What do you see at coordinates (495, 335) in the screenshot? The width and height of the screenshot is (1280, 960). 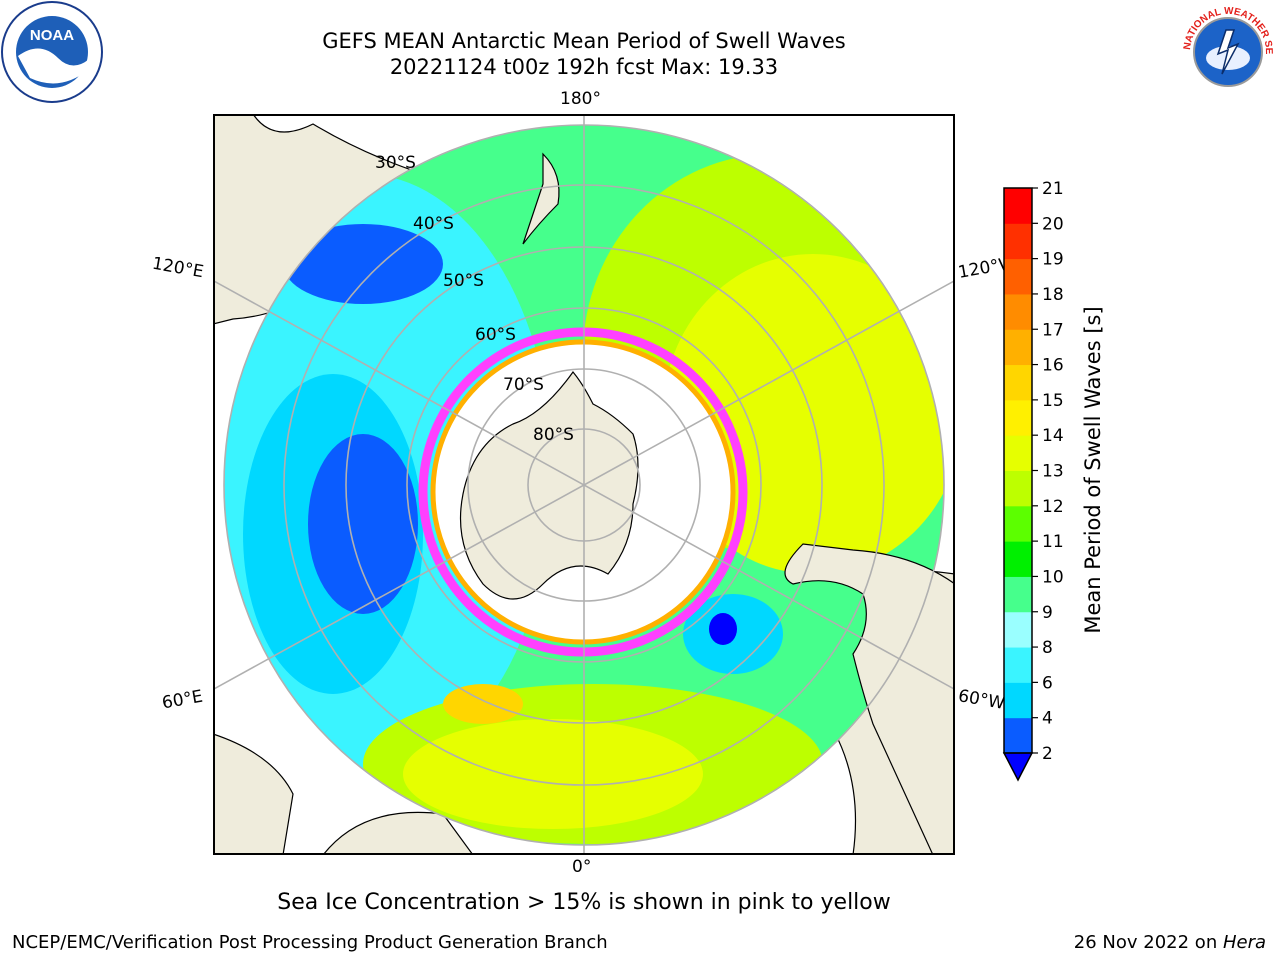 I see `lat-label-60s: 60°S` at bounding box center [495, 335].